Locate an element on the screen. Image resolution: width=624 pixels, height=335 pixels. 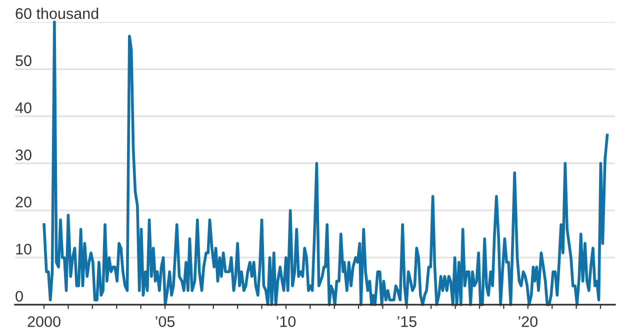
y-tick-label: 40 is located at coordinates (23, 108).